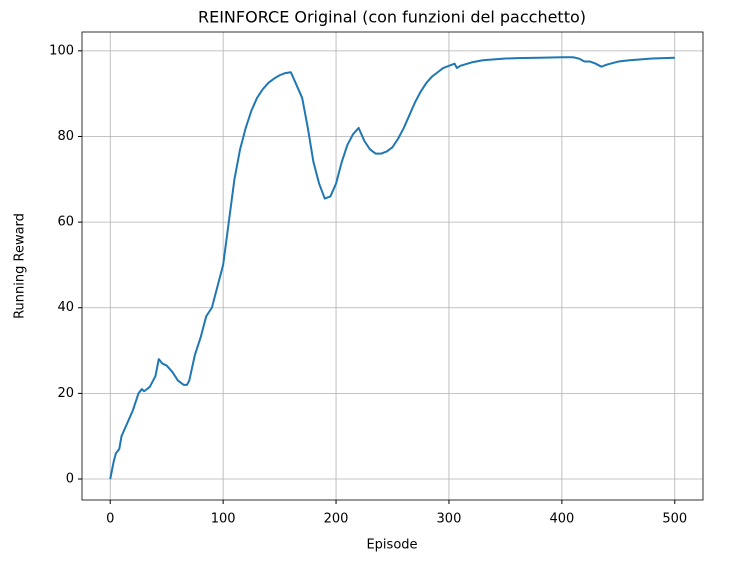 The image size is (747, 567). Describe the element at coordinates (223, 519) in the screenshot. I see `x-tick-label: 100` at that location.